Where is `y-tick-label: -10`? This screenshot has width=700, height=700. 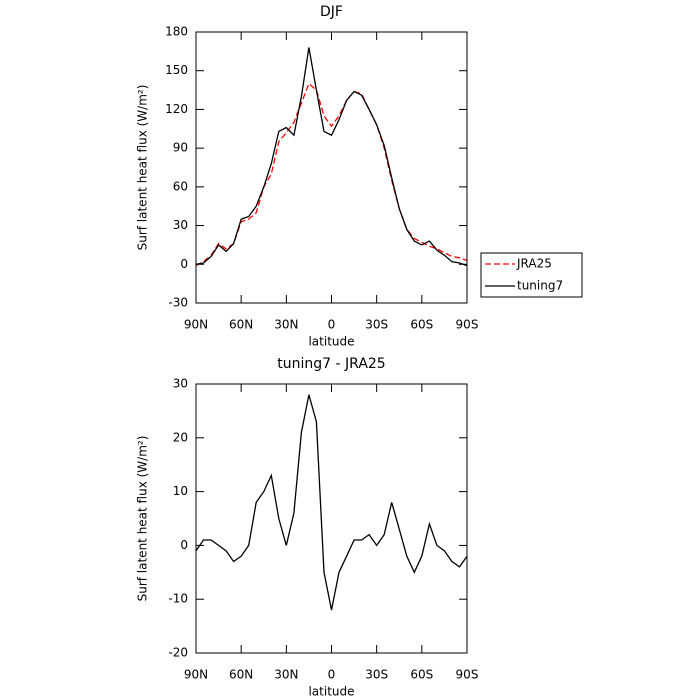
y-tick-label: -10 is located at coordinates (178, 599).